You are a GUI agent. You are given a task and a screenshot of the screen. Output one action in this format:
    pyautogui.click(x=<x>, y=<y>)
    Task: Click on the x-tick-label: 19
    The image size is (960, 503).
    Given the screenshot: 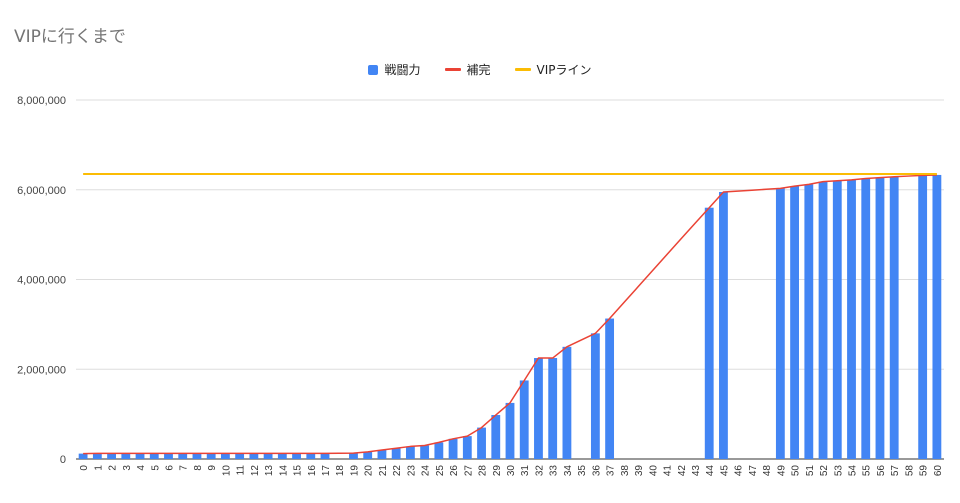 What is the action you would take?
    pyautogui.click(x=354, y=471)
    